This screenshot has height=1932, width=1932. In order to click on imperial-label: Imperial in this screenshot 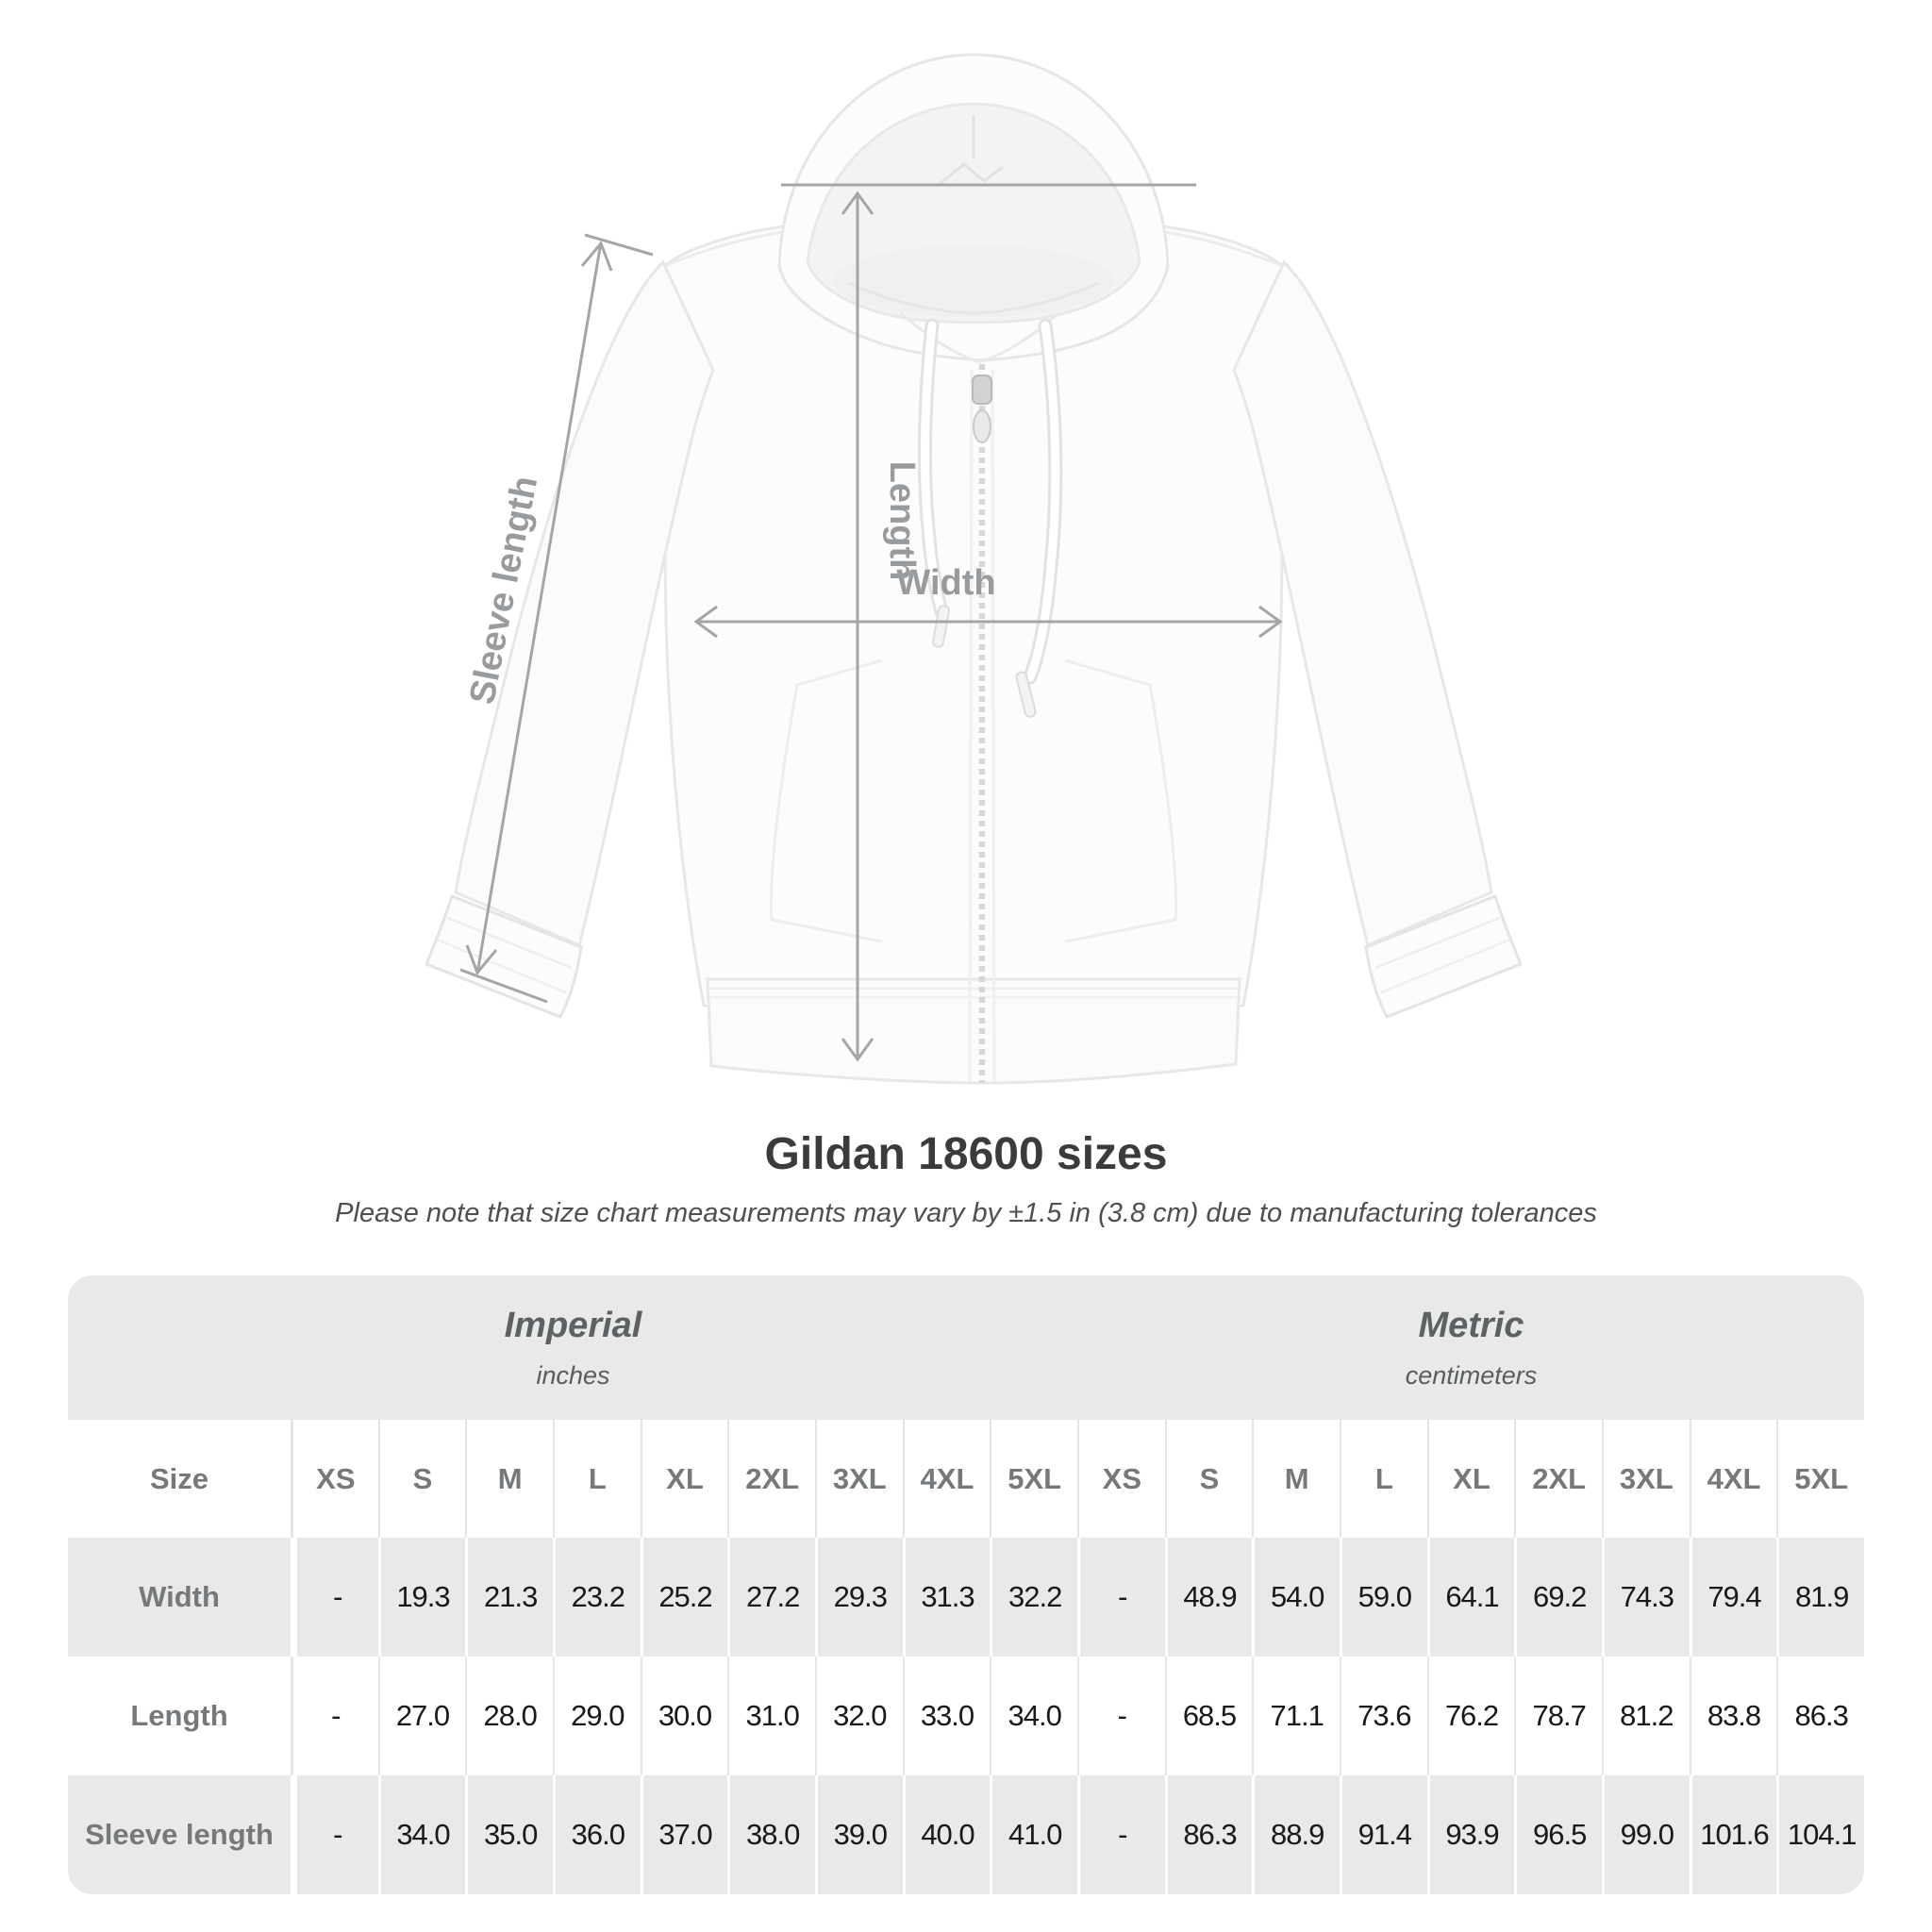, I will do `click(573, 1325)`.